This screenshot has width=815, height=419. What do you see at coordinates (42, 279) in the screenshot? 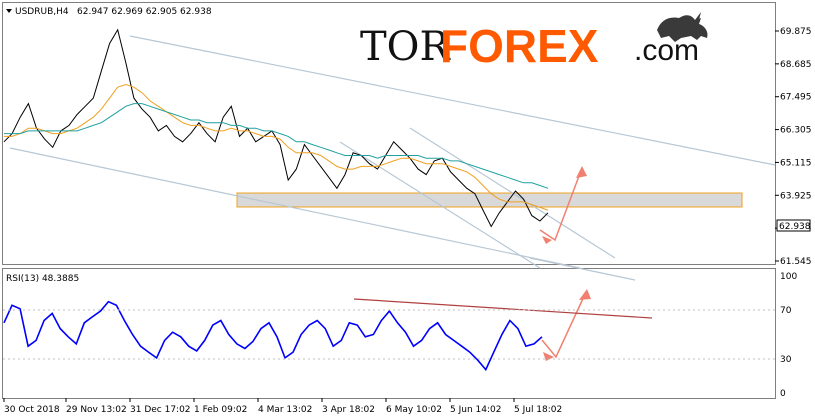
I see `rsi-label: RSI(13) 48.3885` at bounding box center [42, 279].